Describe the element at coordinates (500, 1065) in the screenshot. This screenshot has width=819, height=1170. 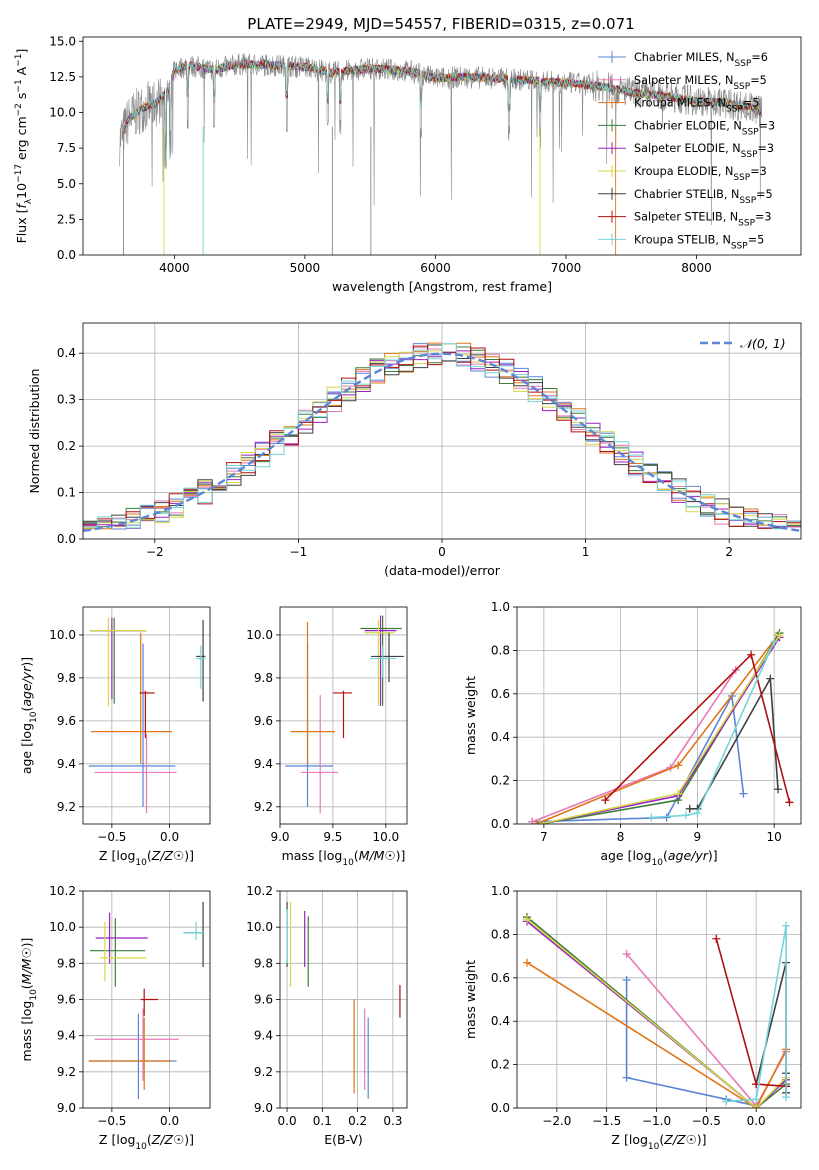
I see `y-tick-label: 0.2` at that location.